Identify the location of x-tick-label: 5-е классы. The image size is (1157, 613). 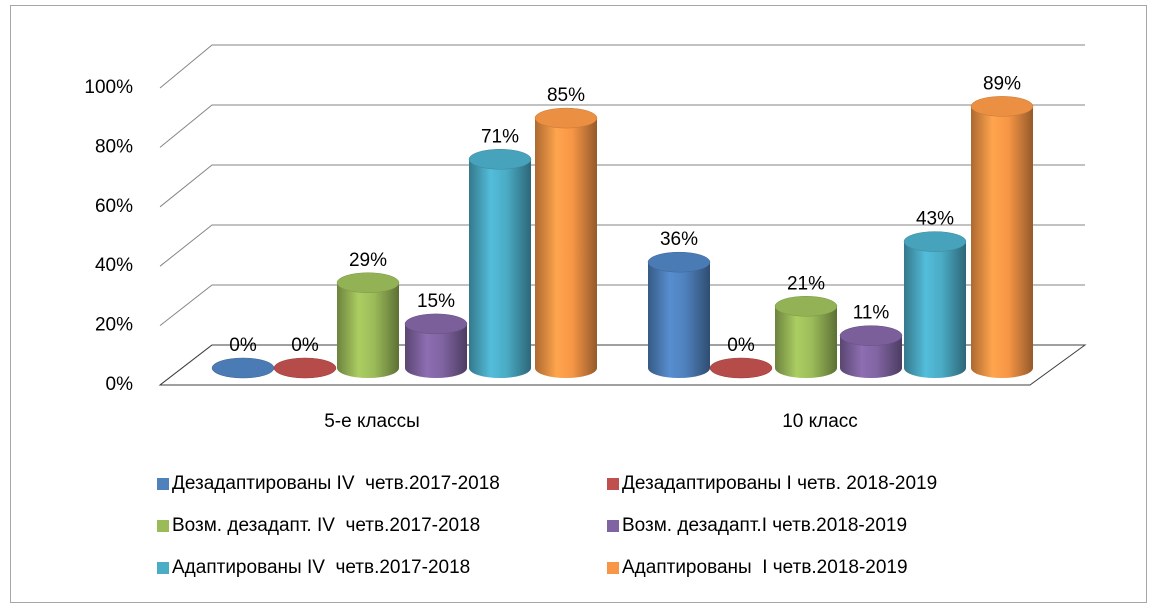
(372, 421).